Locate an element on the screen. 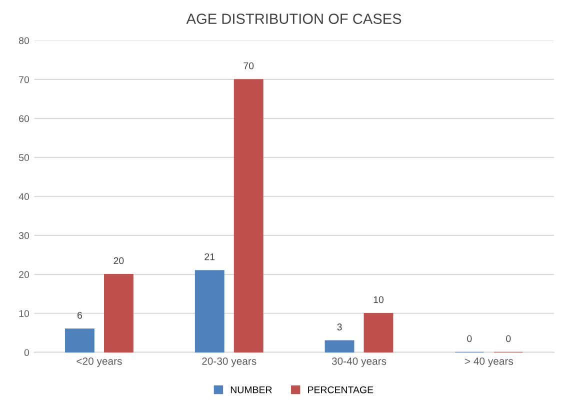 The width and height of the screenshot is (571, 405). data-label: 10 is located at coordinates (379, 300).